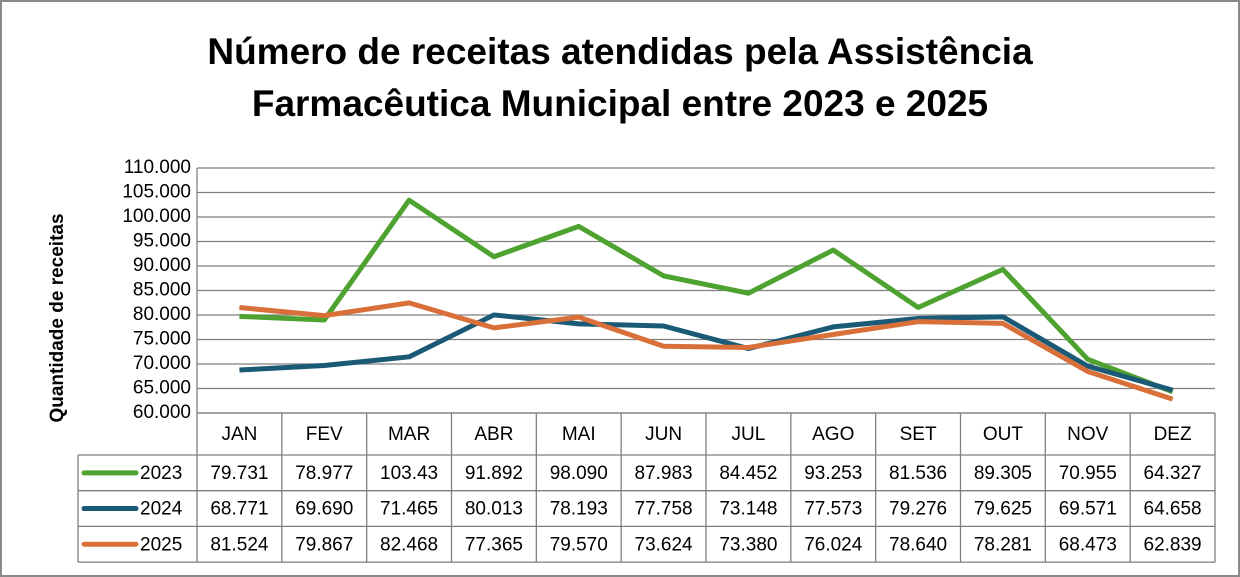 The width and height of the screenshot is (1240, 577). Describe the element at coordinates (324, 434) in the screenshot. I see `x-tick-label: FEV` at that location.